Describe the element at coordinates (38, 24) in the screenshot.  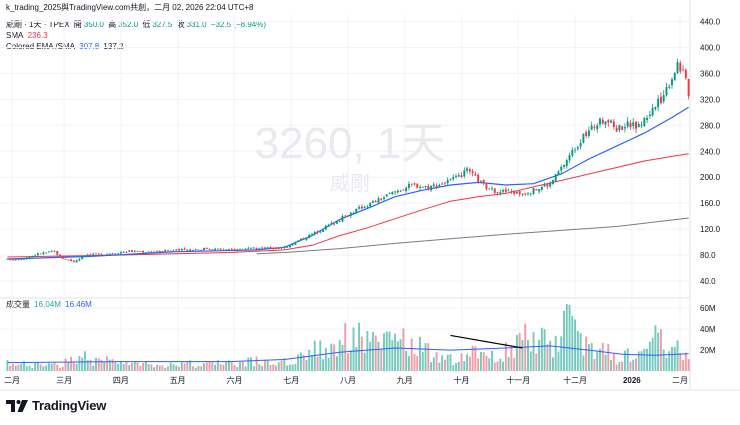
I see `symbol-label: 威剛 · 1天 · TPEX` at that location.